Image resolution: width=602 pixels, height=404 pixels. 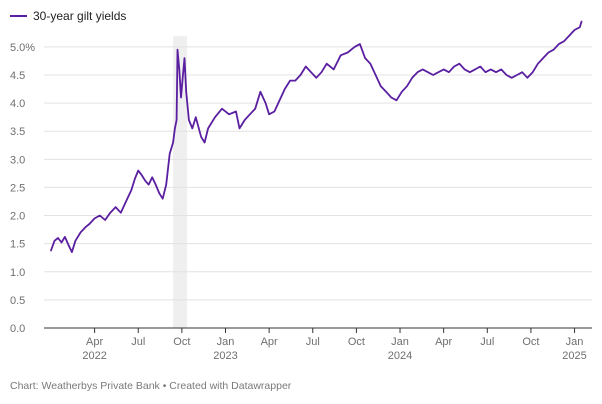 What do you see at coordinates (17, 104) in the screenshot?
I see `y-tick-label: 4.0` at bounding box center [17, 104].